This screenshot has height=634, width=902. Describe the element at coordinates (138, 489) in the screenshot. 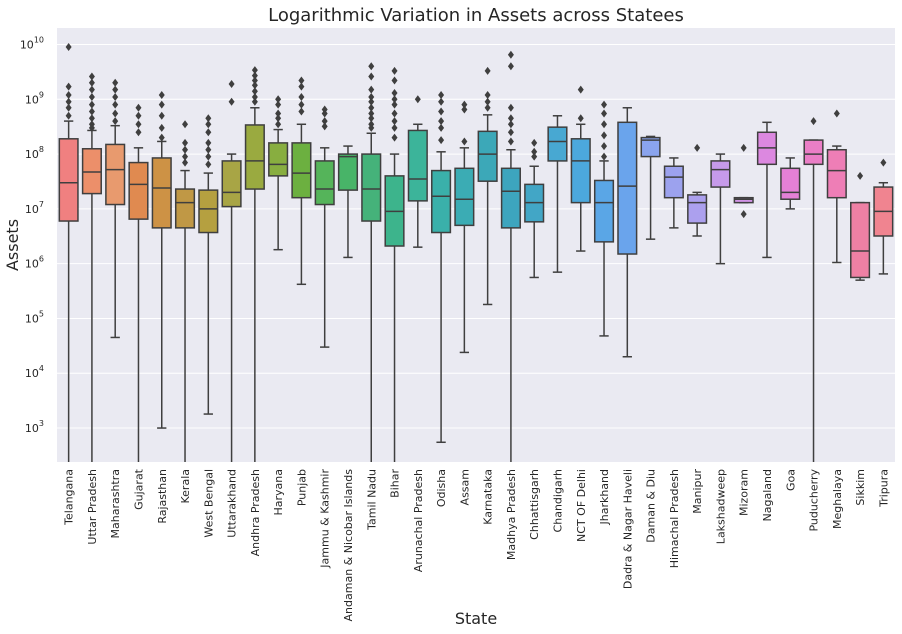

I see `x-tick-label: Gujarat` at that location.